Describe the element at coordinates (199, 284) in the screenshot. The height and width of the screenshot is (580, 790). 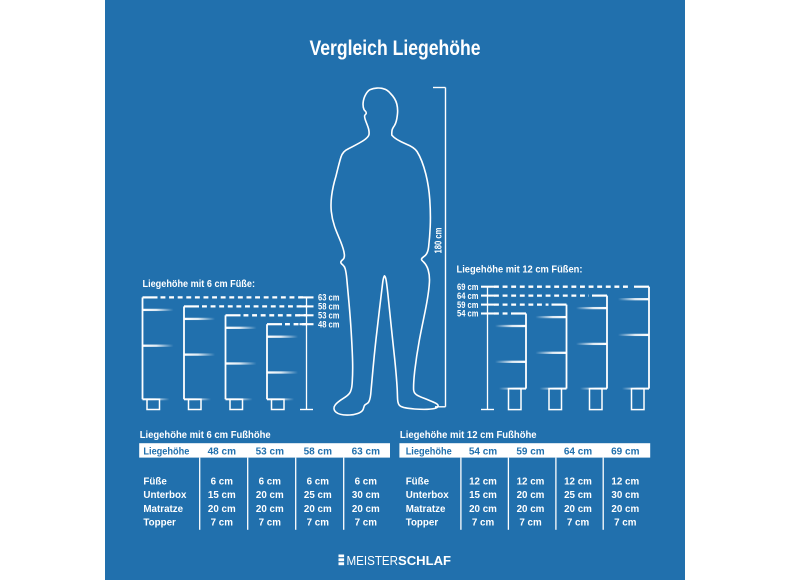
I see `svg-text: Liegehöhe mit 6 cm Füße:` at that location.